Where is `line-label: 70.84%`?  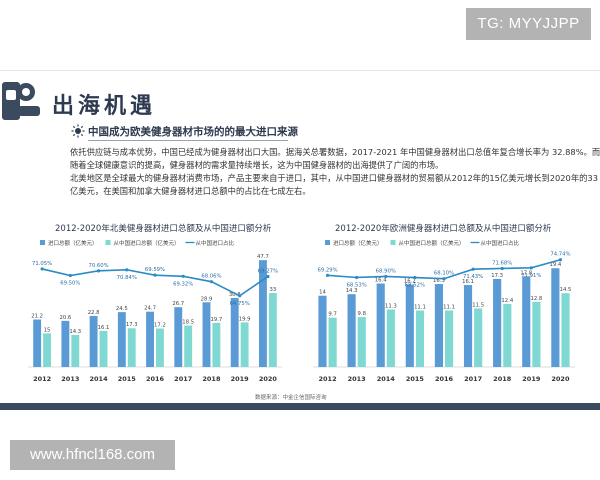
line-label: 70.84% is located at coordinates (127, 278).